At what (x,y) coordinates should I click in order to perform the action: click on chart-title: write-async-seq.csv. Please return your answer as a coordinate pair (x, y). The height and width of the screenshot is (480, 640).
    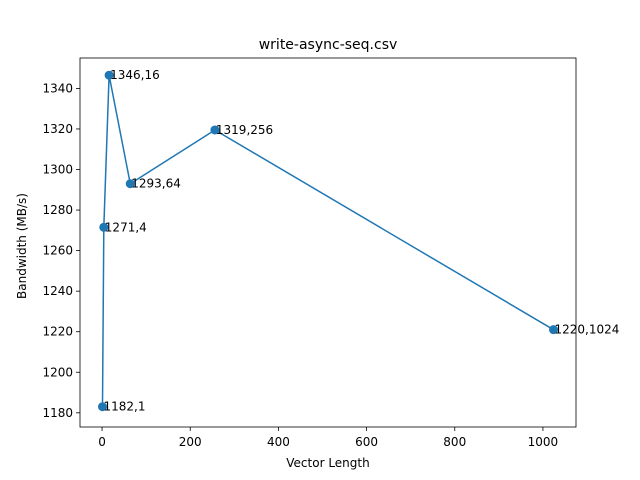
    Looking at the image, I should click on (328, 45).